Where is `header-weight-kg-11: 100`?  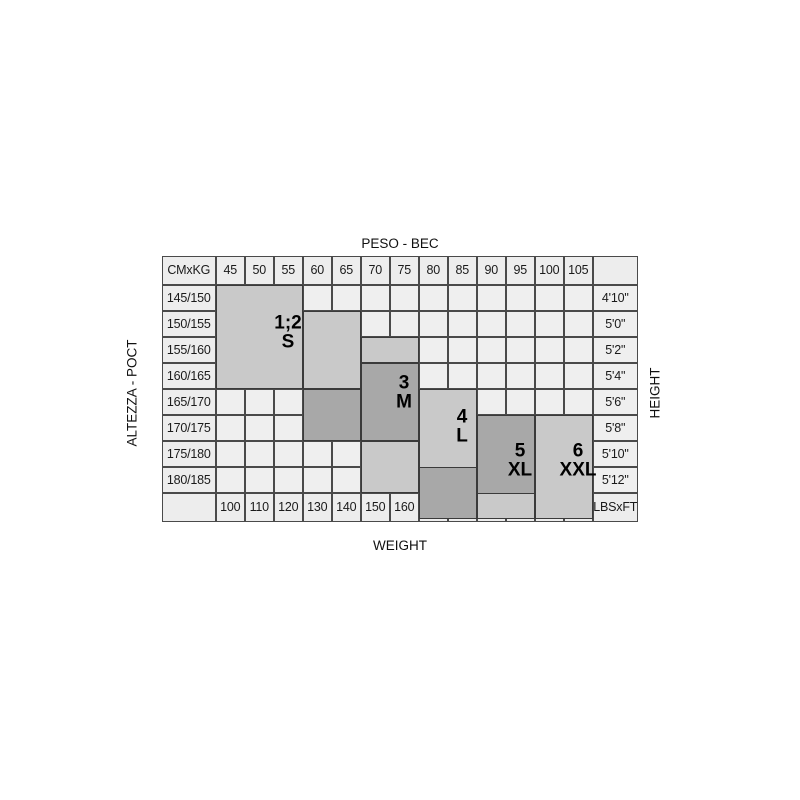 header-weight-kg-11: 100 is located at coordinates (549, 270).